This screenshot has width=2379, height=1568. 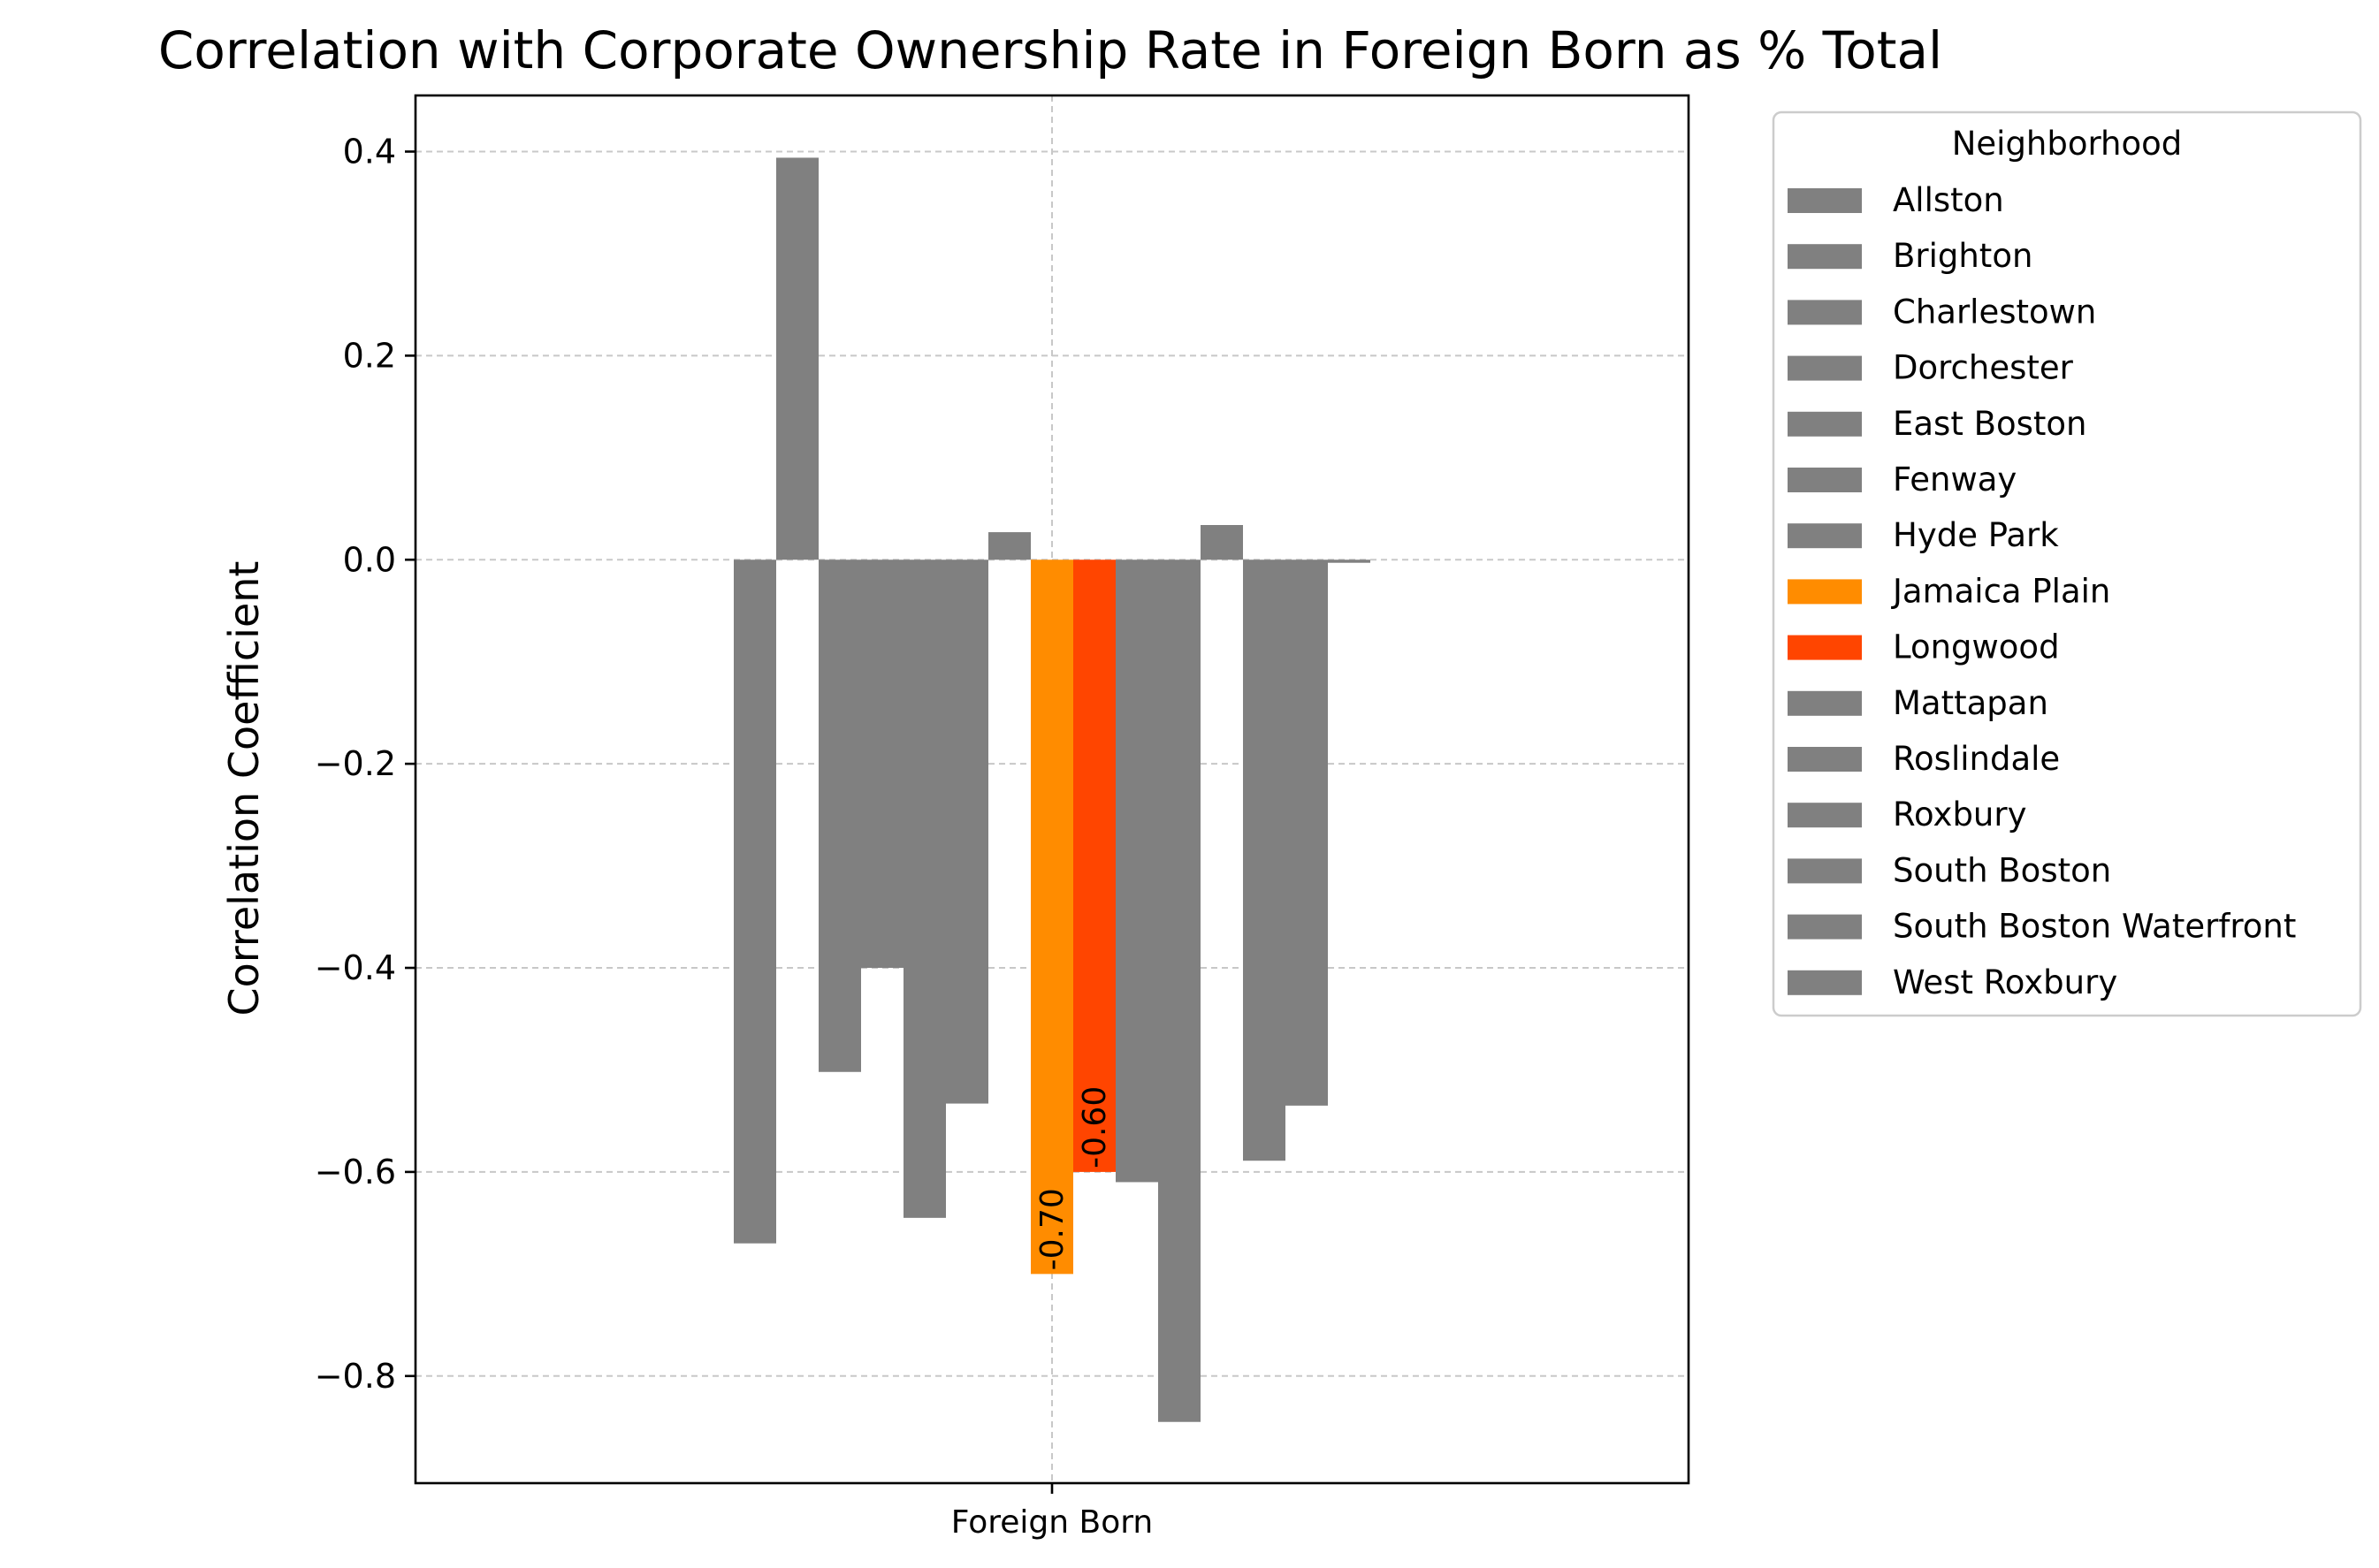 What do you see at coordinates (1983, 368) in the screenshot?
I see `legend-label-dorchester: Dorchester` at bounding box center [1983, 368].